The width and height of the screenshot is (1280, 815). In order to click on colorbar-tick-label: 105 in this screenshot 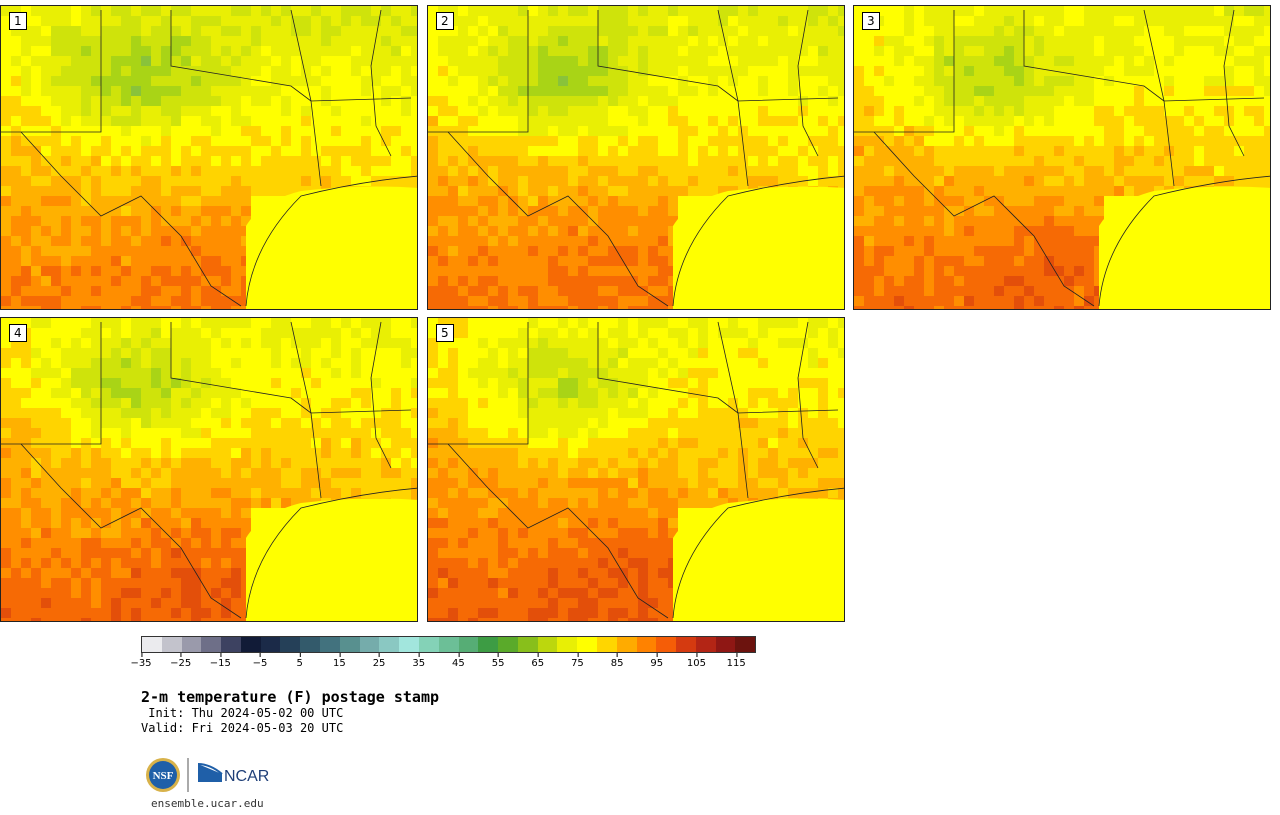, I will do `click(696, 661)`.